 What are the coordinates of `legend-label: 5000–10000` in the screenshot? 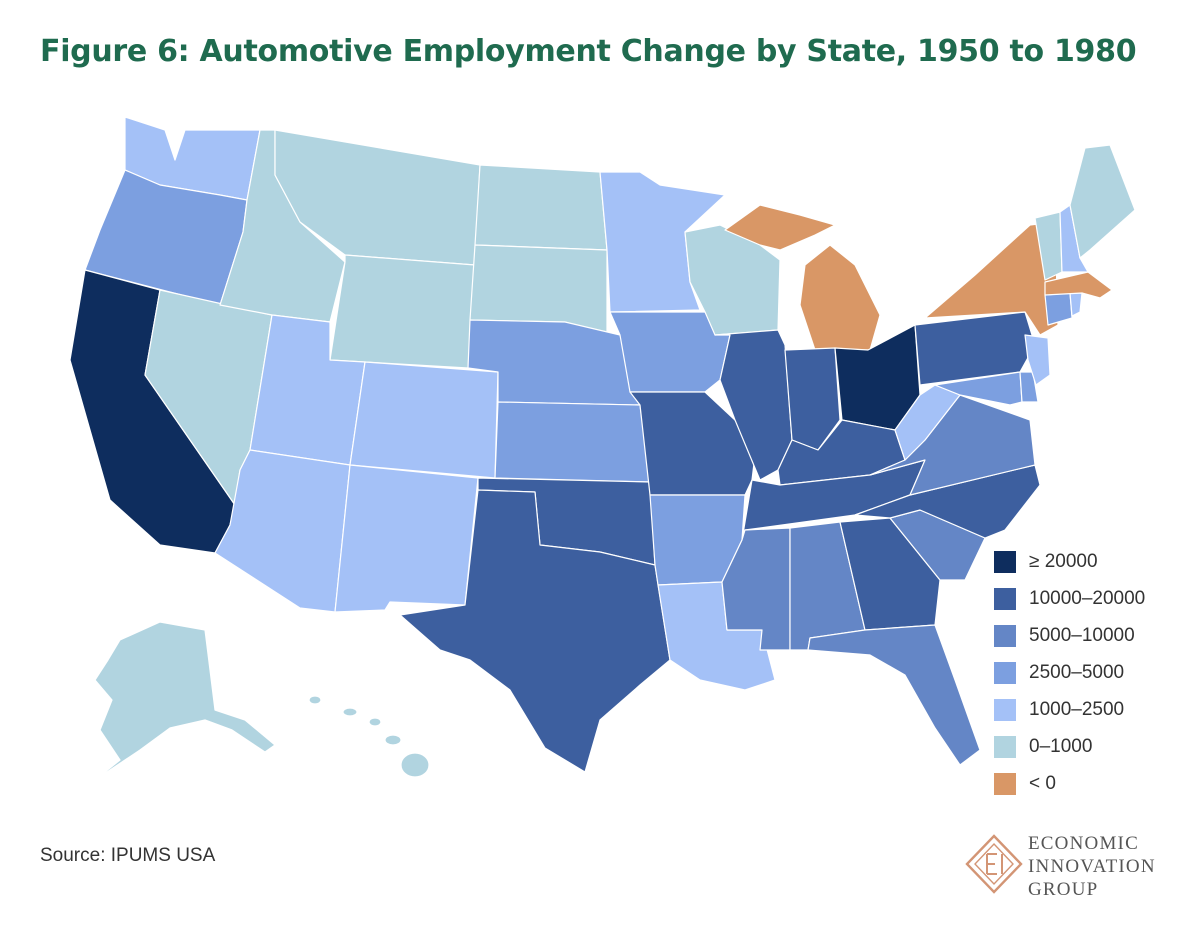 It's located at (1082, 635).